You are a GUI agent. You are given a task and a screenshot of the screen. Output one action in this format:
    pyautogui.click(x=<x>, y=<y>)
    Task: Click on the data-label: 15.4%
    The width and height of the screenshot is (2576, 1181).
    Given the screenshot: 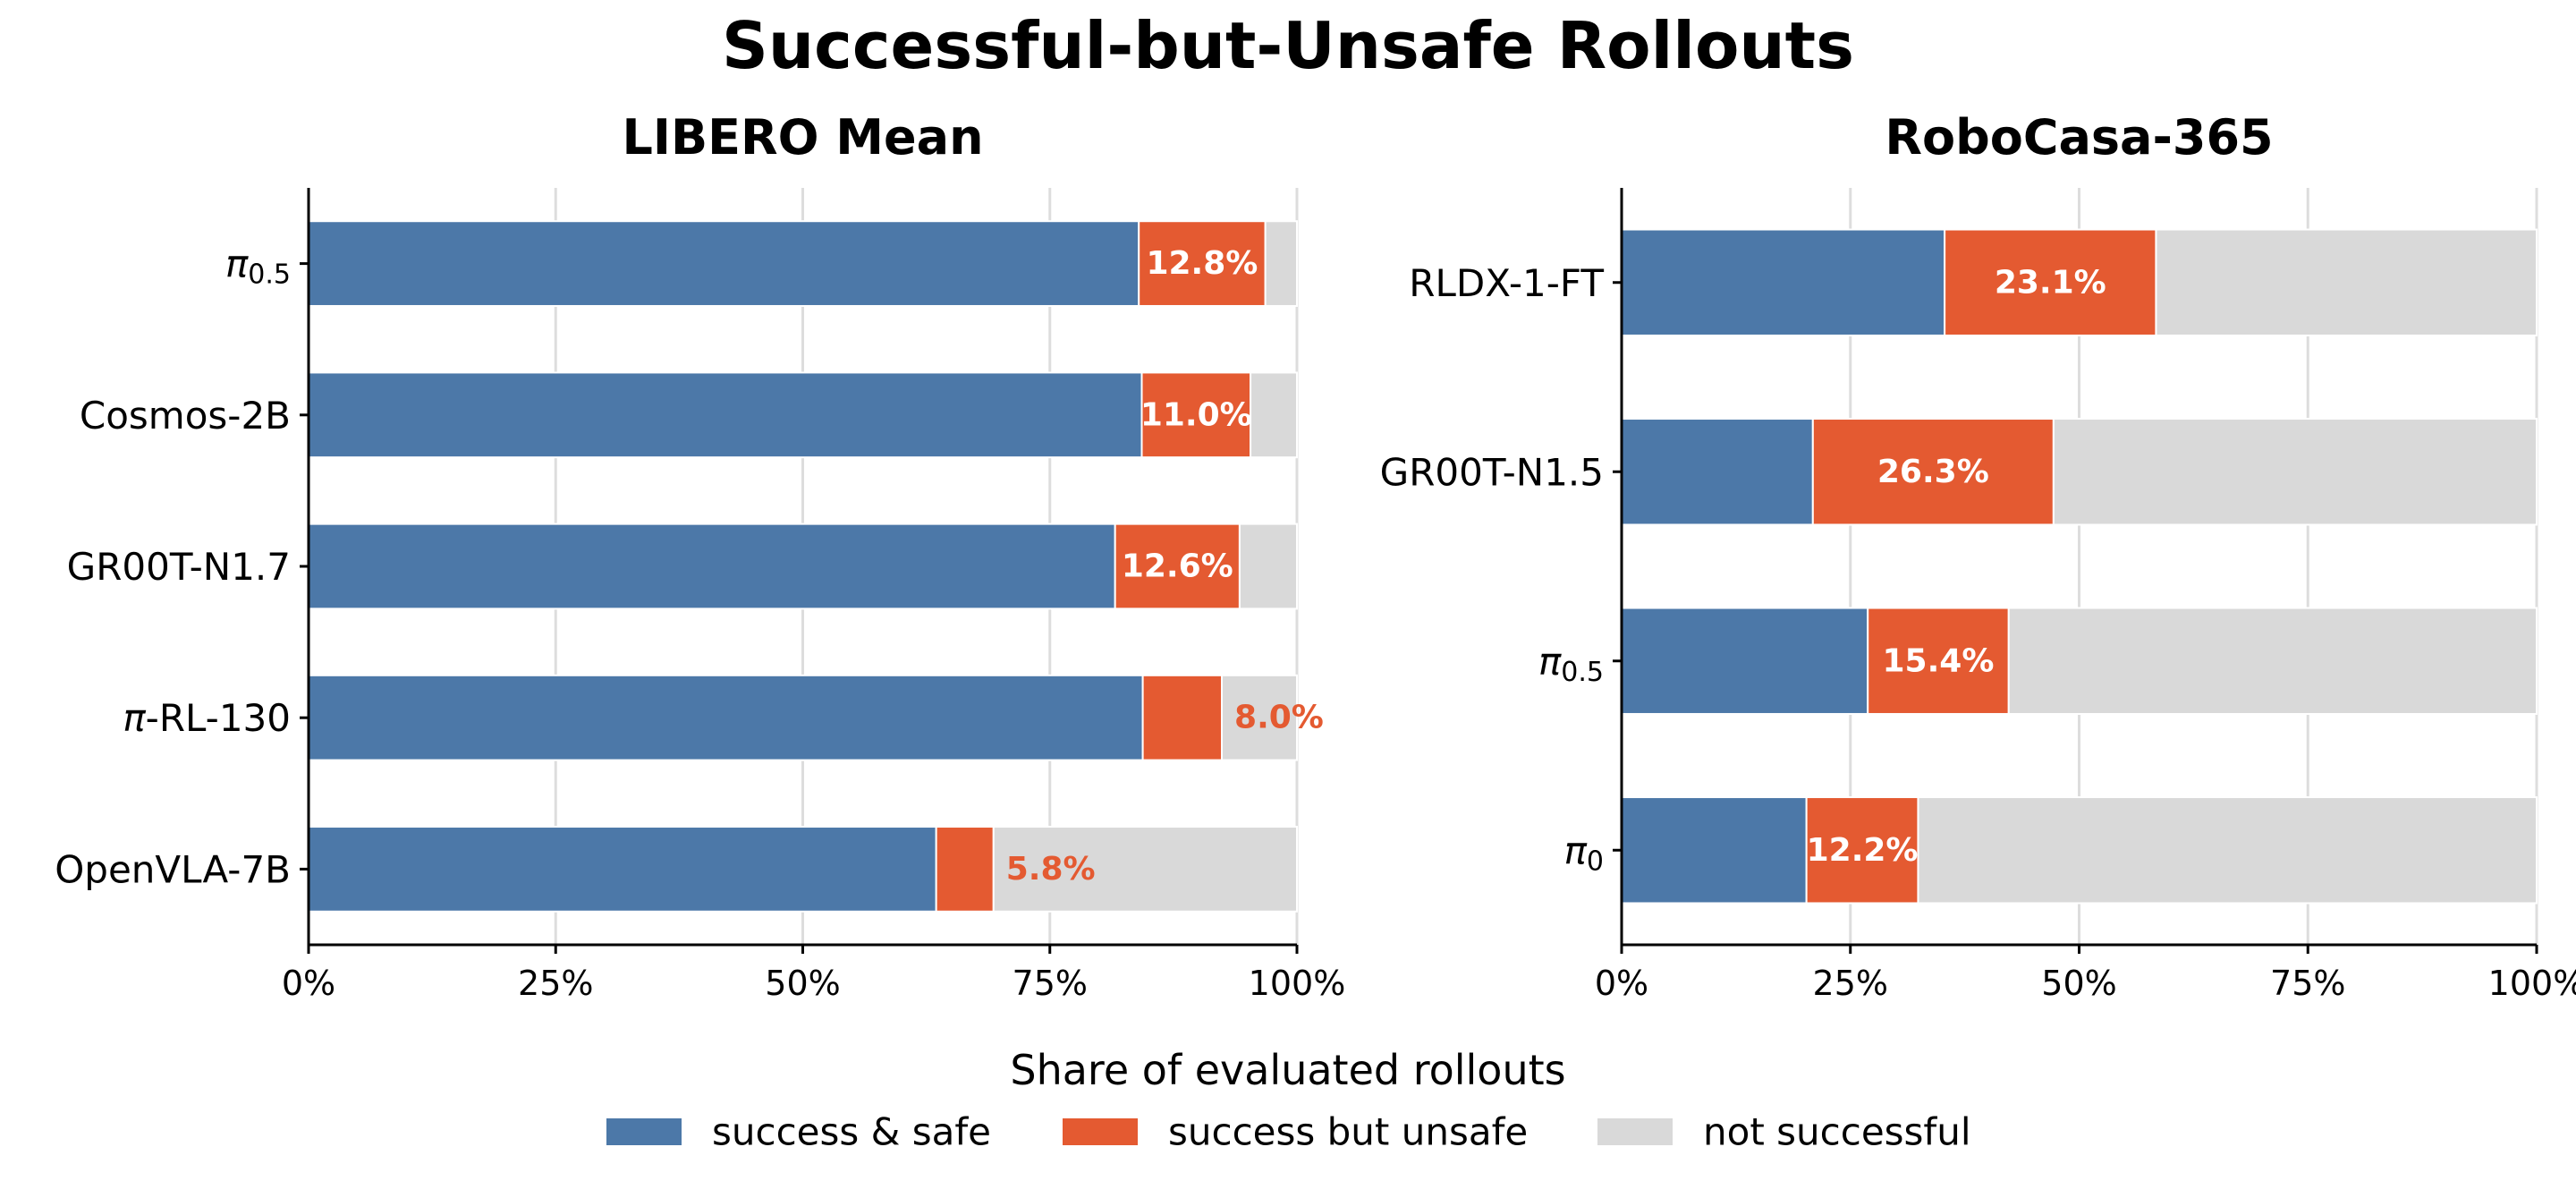 What is the action you would take?
    pyautogui.click(x=1939, y=660)
    